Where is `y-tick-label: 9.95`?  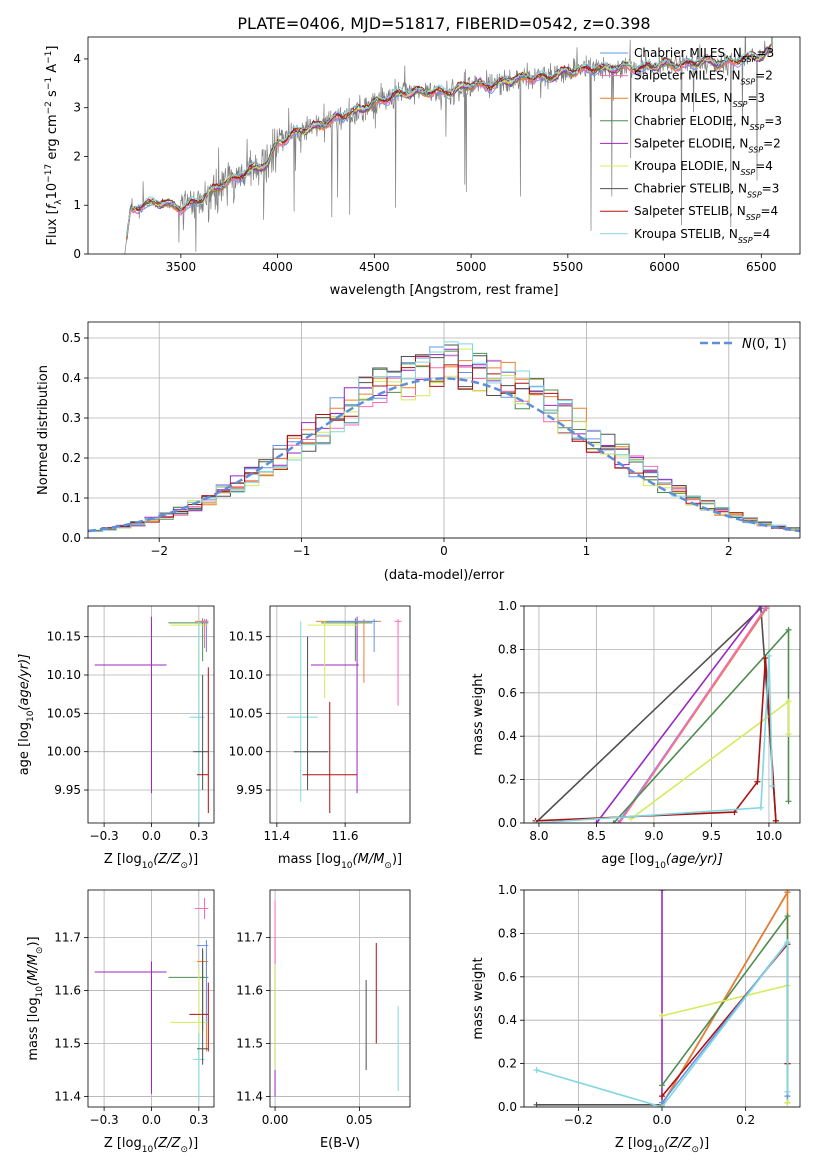
y-tick-label: 9.95 is located at coordinates (67, 790).